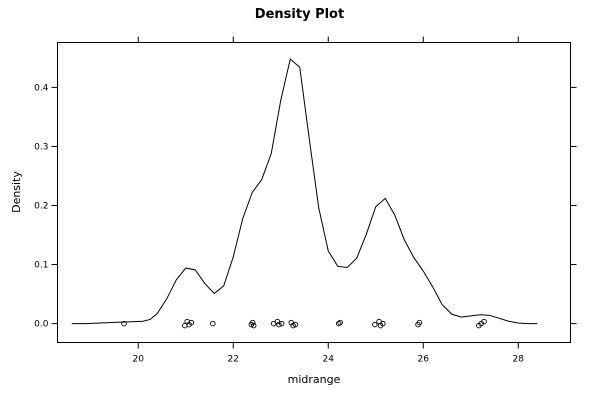  I want to click on rug-points, so click(304, 323).